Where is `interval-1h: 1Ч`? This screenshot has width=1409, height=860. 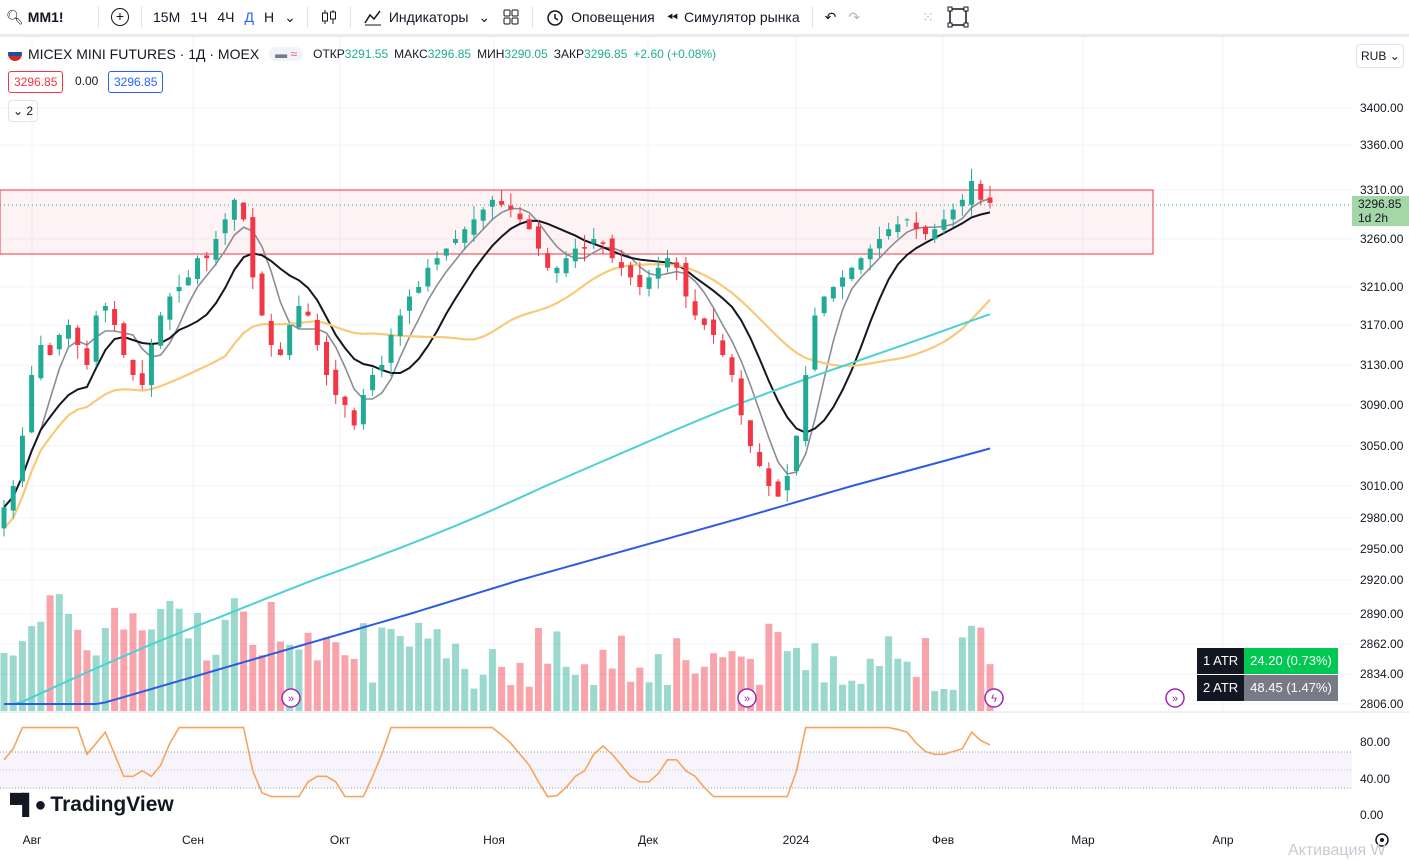 interval-1h: 1Ч is located at coordinates (199, 17).